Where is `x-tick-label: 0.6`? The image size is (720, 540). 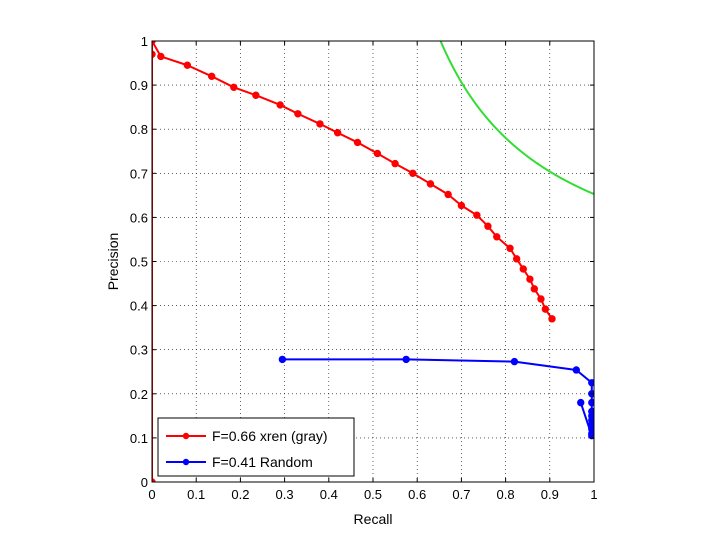 x-tick-label: 0.6 is located at coordinates (417, 494).